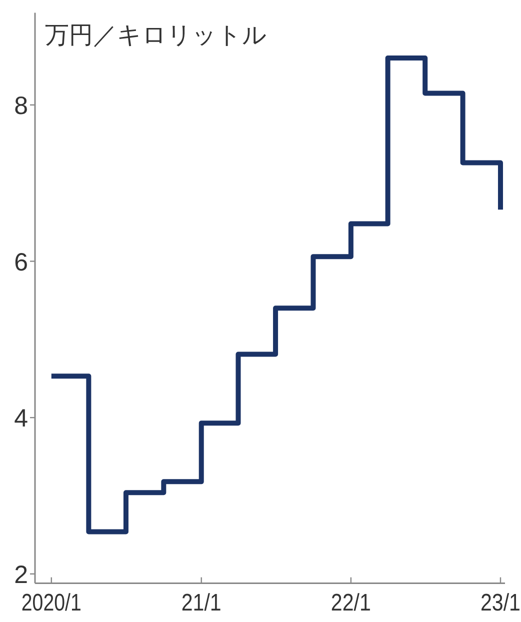 The height and width of the screenshot is (622, 521). I want to click on y-tick-label: 2, so click(21, 574).